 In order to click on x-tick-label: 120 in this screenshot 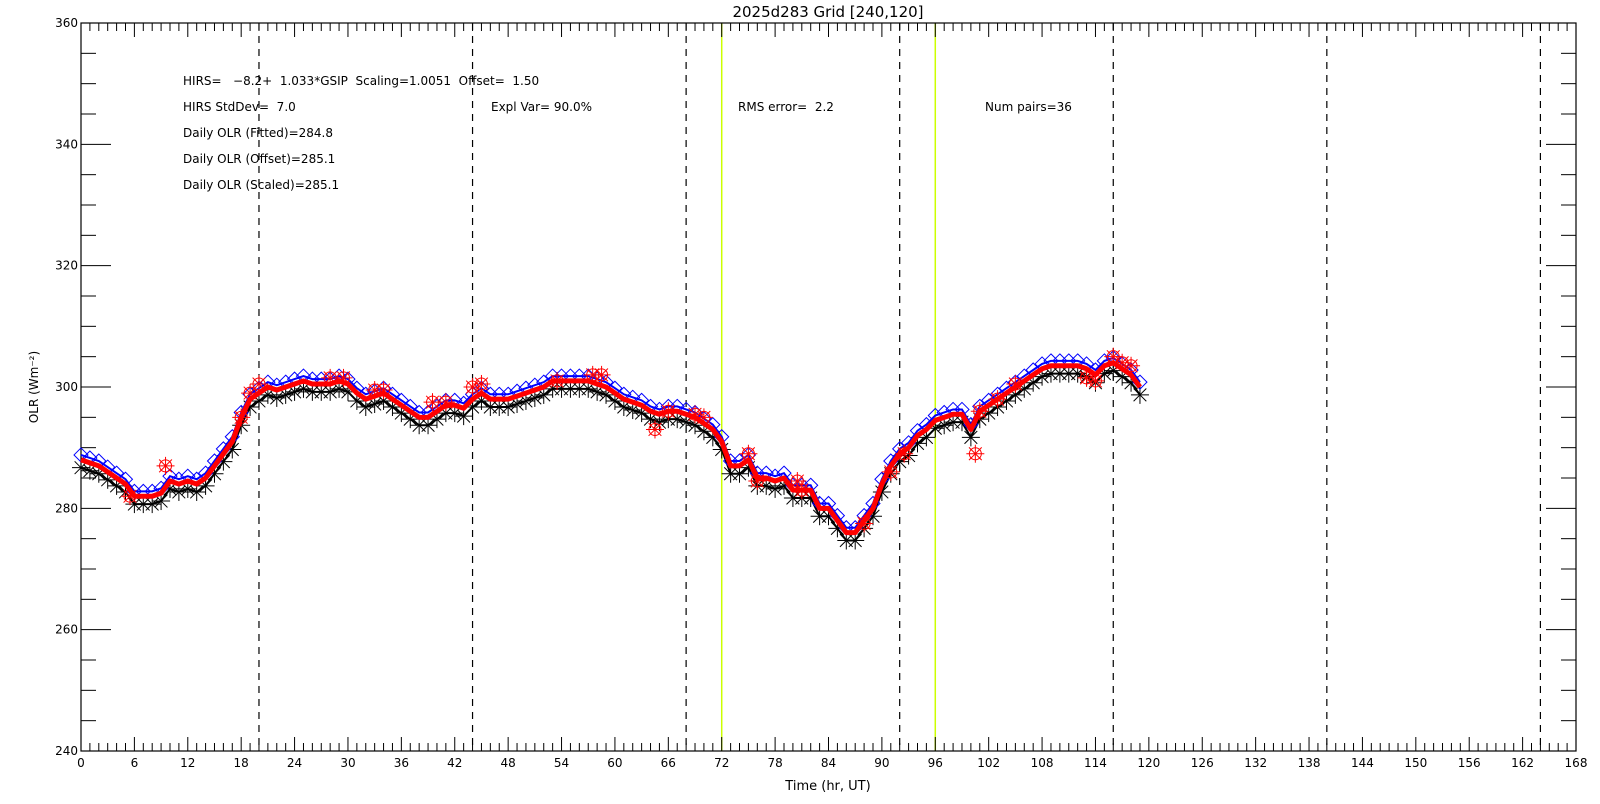, I will do `click(1148, 763)`.